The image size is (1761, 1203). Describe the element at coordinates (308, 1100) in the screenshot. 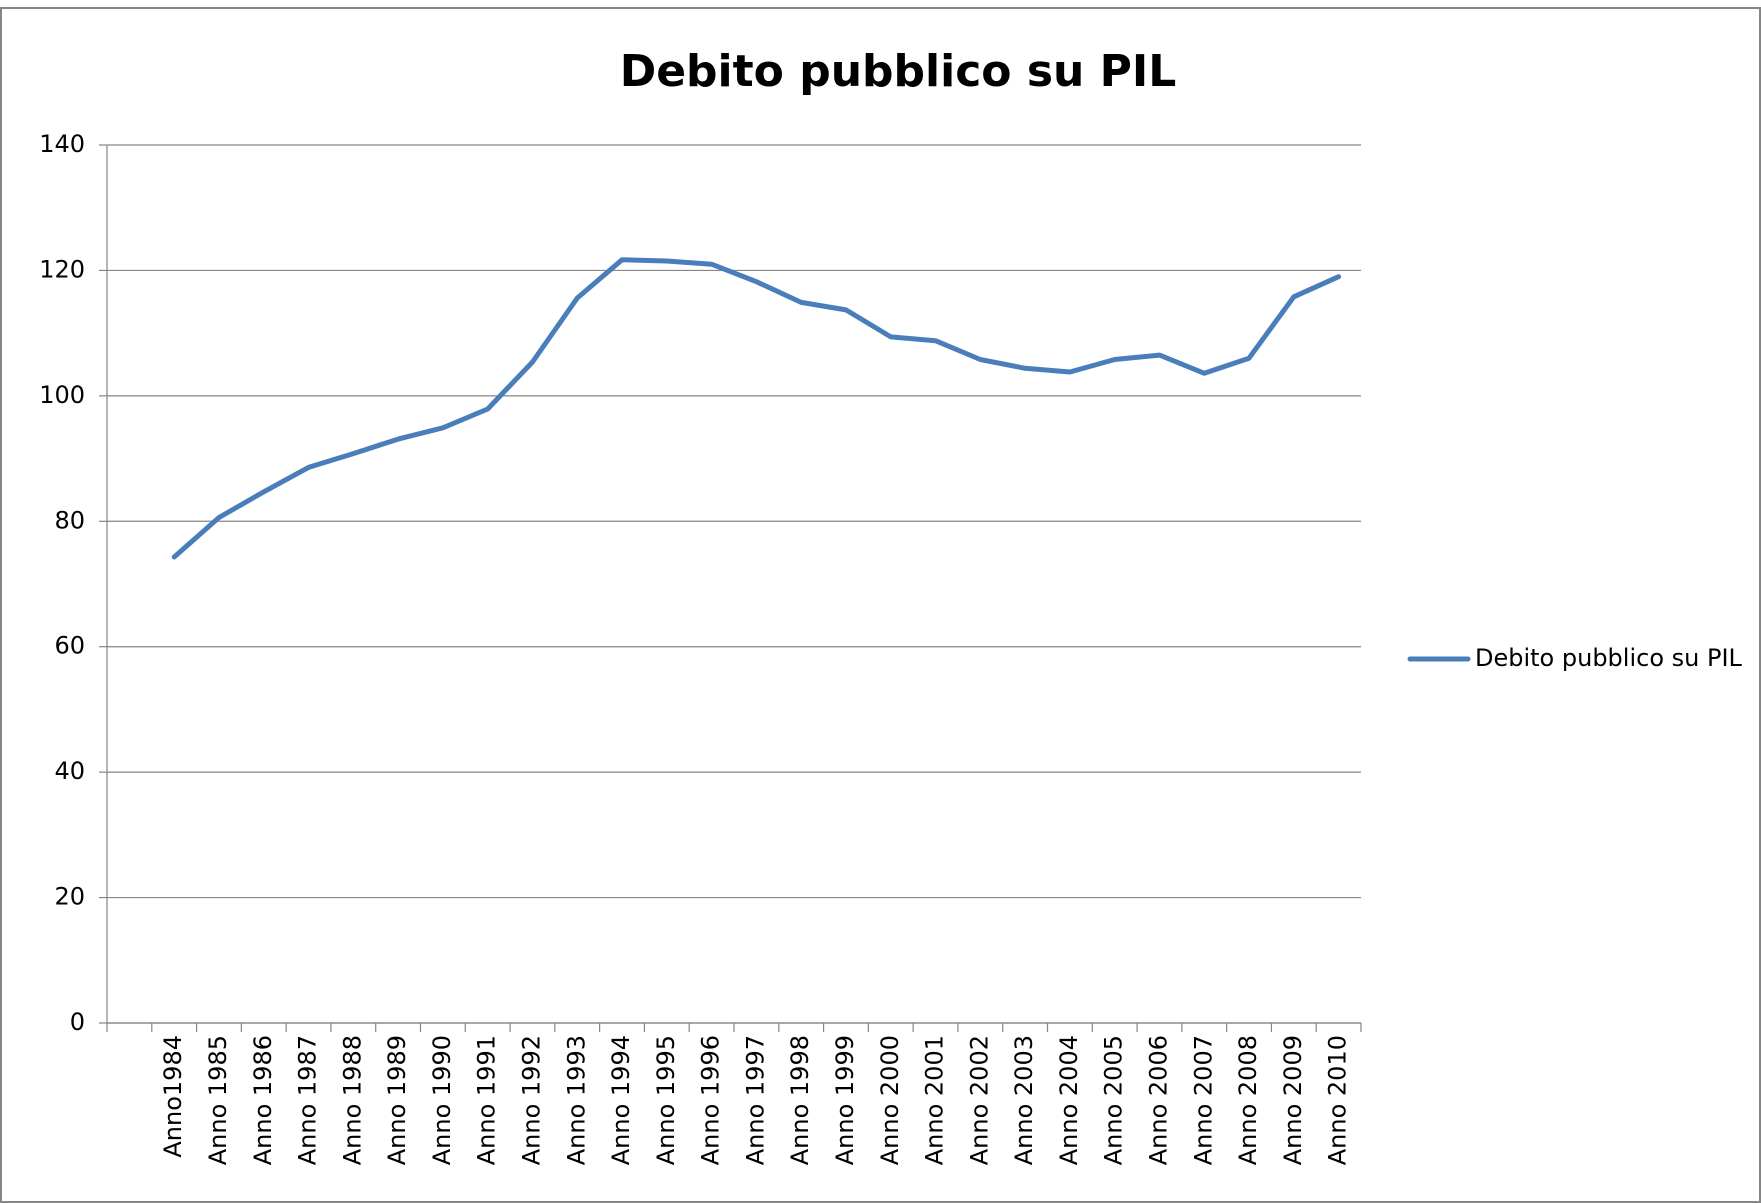

I see `x-tick-label: Anno 1987` at that location.